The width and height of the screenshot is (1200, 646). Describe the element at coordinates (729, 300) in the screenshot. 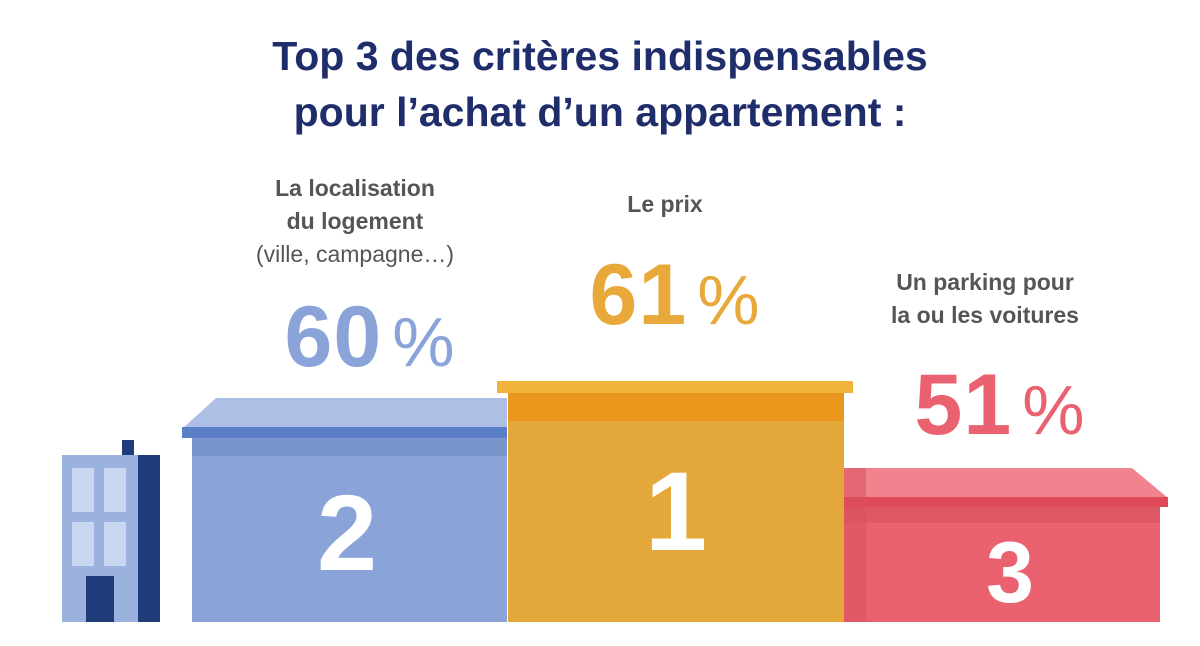

I see `value-1-unit: %` at that location.